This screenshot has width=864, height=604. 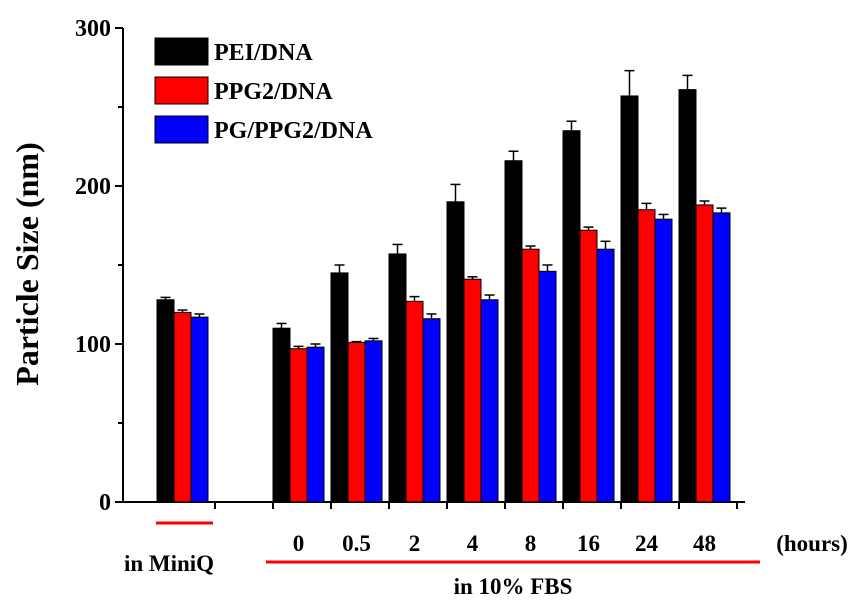 What do you see at coordinates (169, 563) in the screenshot?
I see `group-label: in MiniQ` at bounding box center [169, 563].